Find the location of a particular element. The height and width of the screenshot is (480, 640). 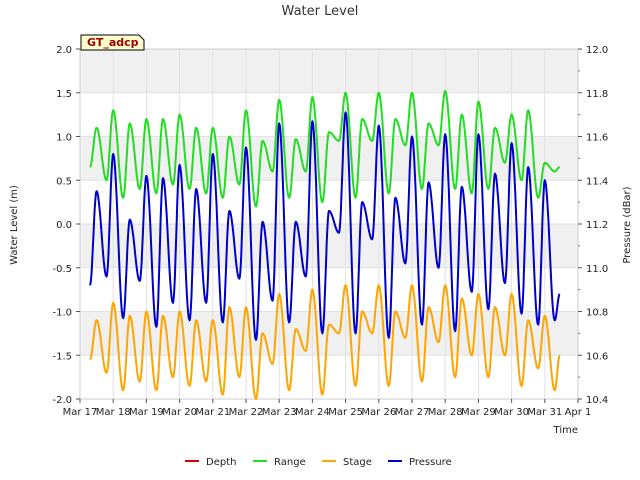

y-tick-label-left: -0.5 is located at coordinates (62, 269).